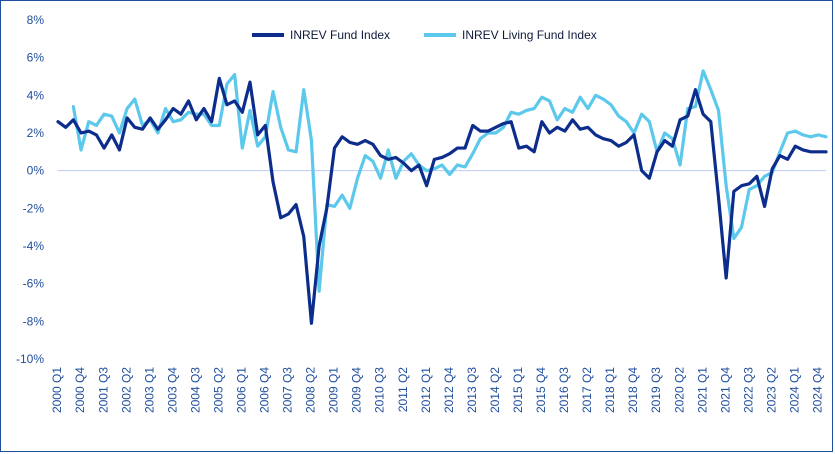 The image size is (835, 454). What do you see at coordinates (36, 58) in the screenshot?
I see `y-tick-label: 6%` at bounding box center [36, 58].